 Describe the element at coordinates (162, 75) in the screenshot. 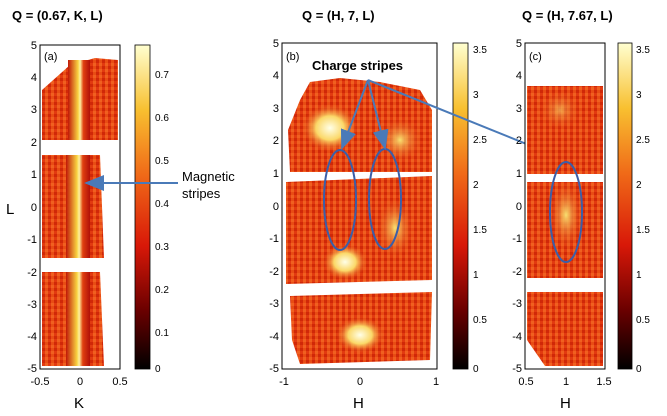

I see `cbar-tick: 0.7` at that location.